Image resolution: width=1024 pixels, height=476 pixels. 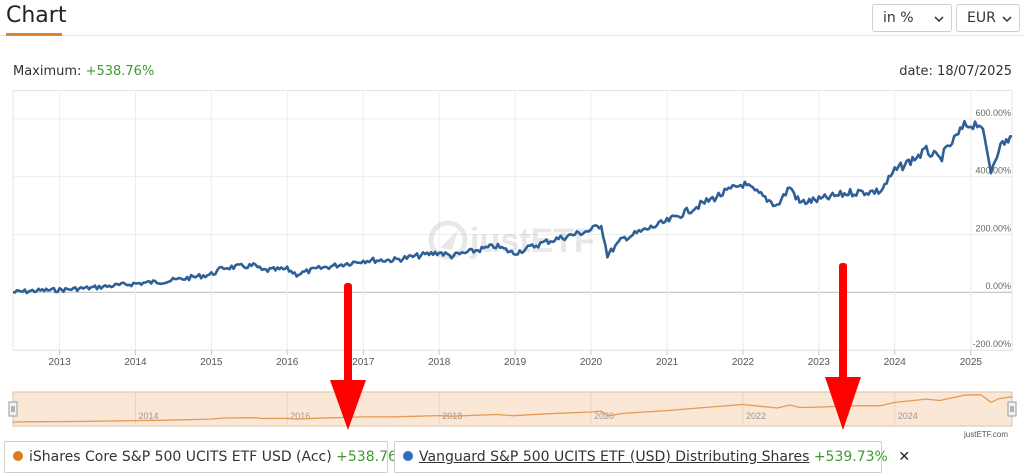 What do you see at coordinates (300, 416) in the screenshot?
I see `navigator-tick-label: 2016` at bounding box center [300, 416].